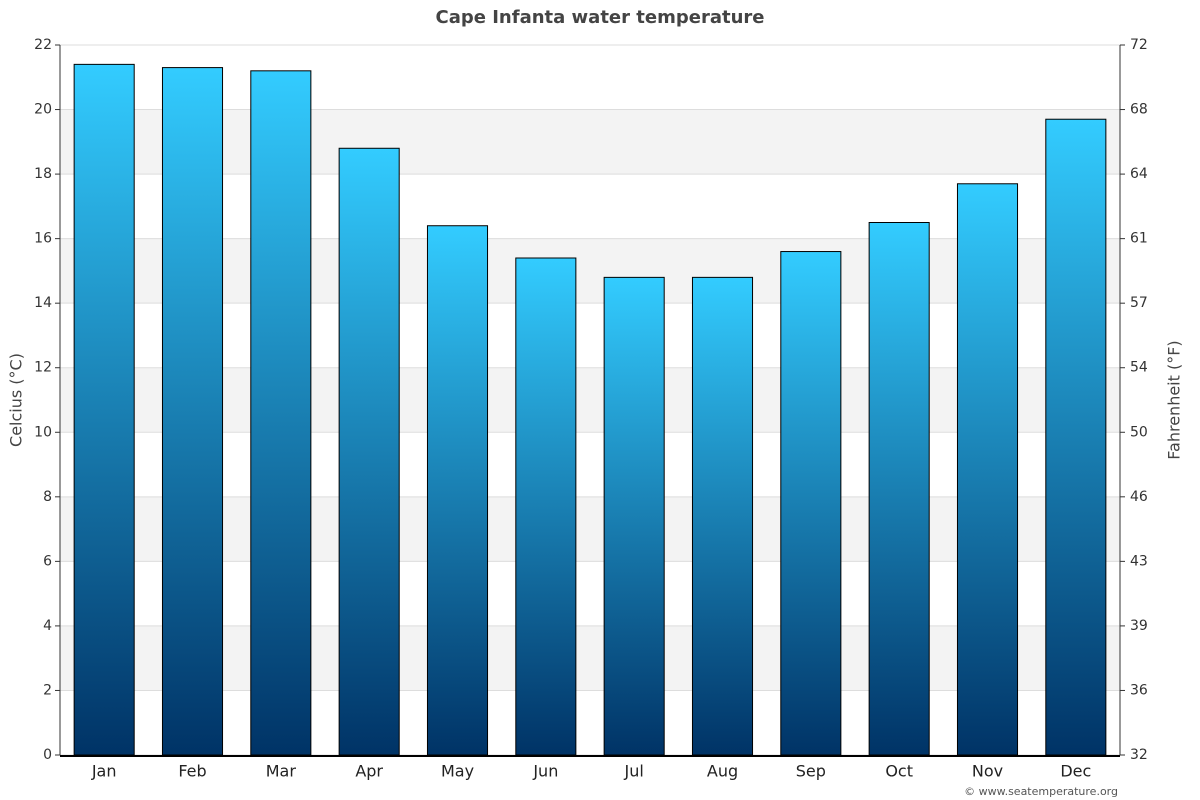  Describe the element at coordinates (1075, 771) in the screenshot. I see `x-tick-label: Dec` at that location.